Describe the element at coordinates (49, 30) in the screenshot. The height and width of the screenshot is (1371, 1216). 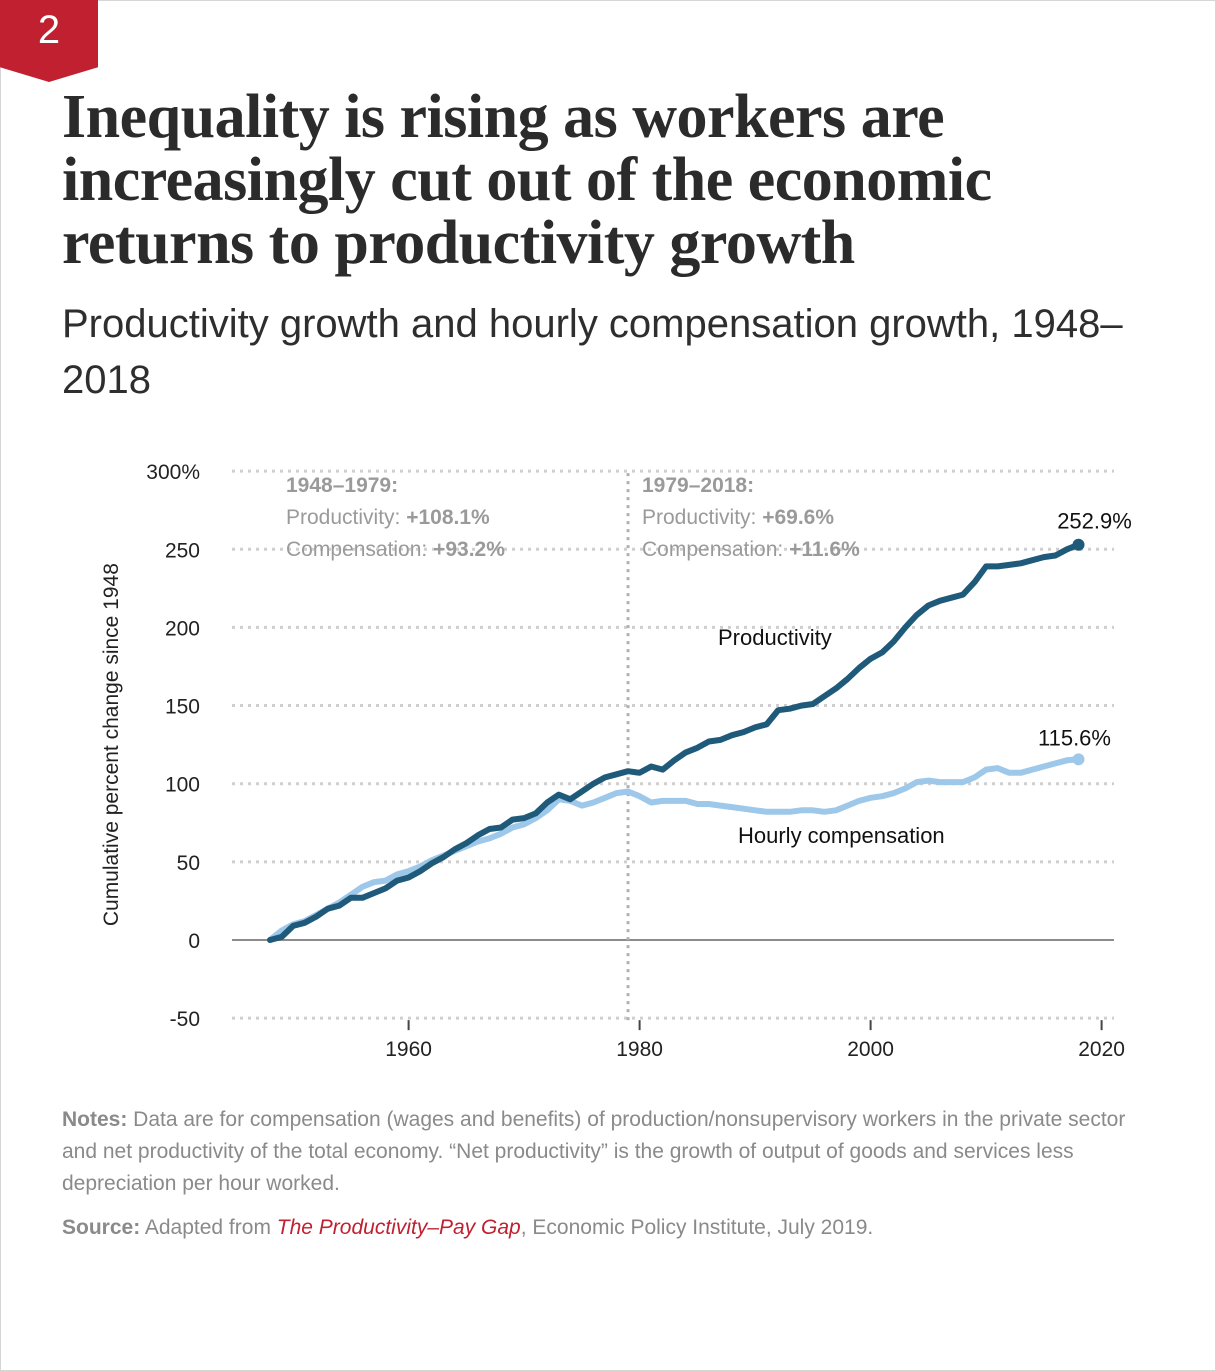
I see `figure-number: 2` at that location.